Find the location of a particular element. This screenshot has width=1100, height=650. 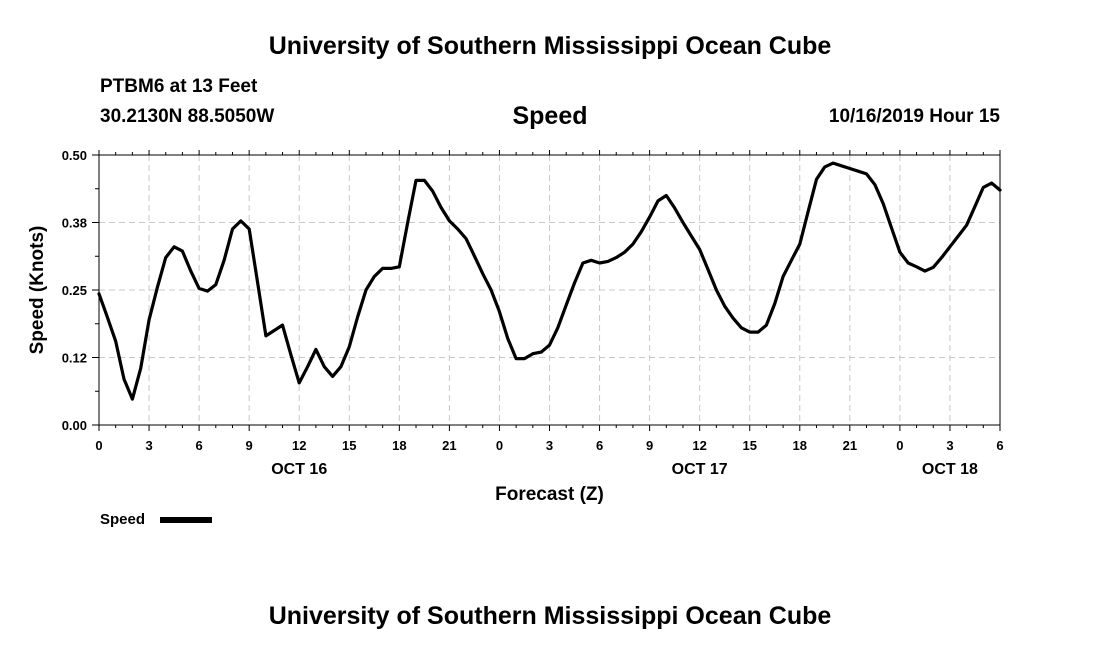

x-axis-label: Forecast (Z) is located at coordinates (549, 494).